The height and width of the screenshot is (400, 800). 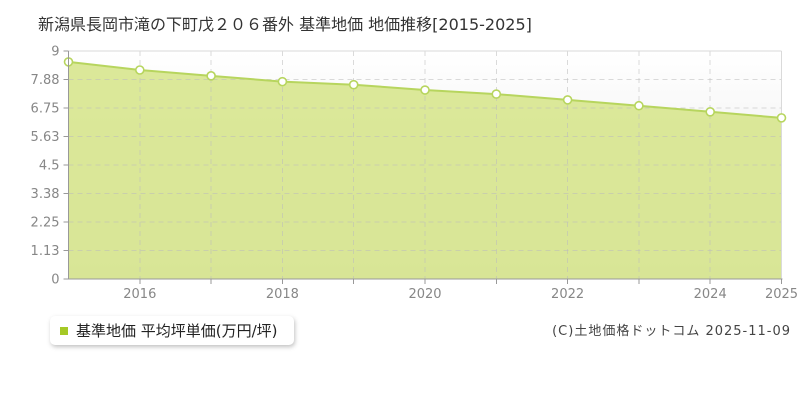 What do you see at coordinates (45, 223) in the screenshot?
I see `y-tick-label: 2.25` at bounding box center [45, 223].